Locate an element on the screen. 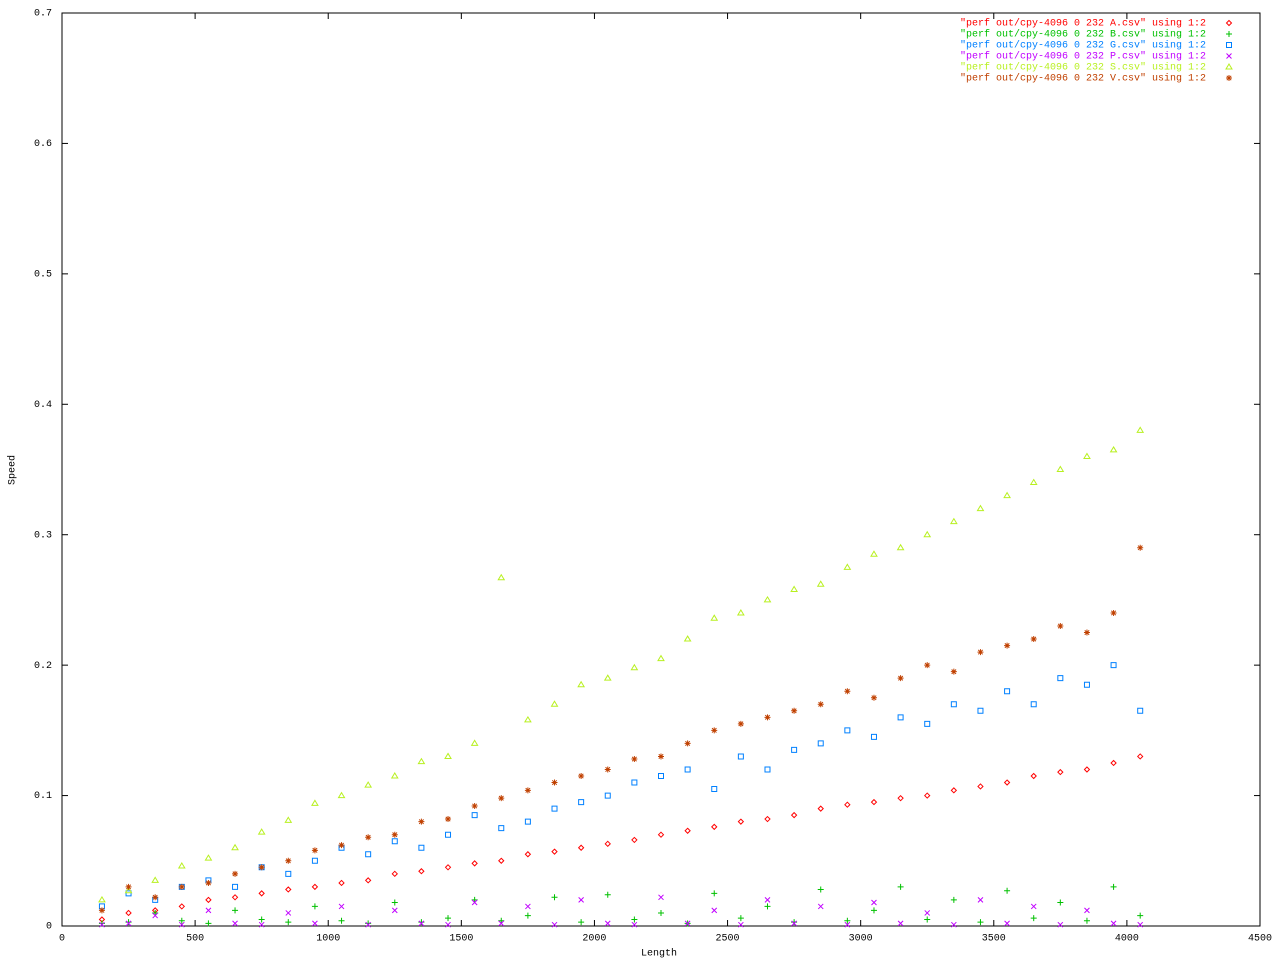 This screenshot has height=960, width=1280. x-tick-label: 1500 is located at coordinates (461, 939).